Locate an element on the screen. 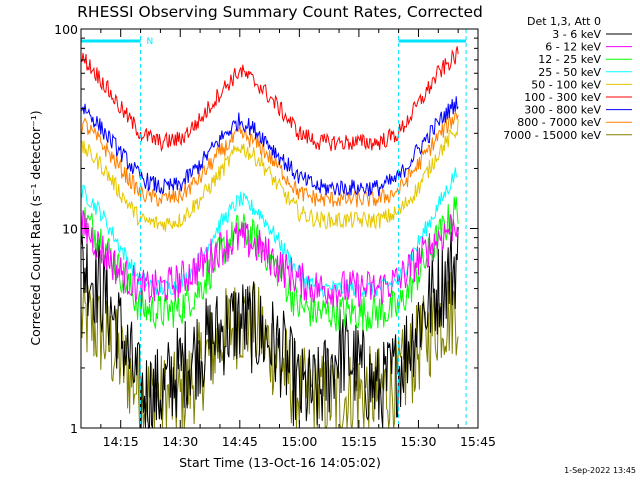  legend-label: 25 - 50 keV is located at coordinates (569, 72).